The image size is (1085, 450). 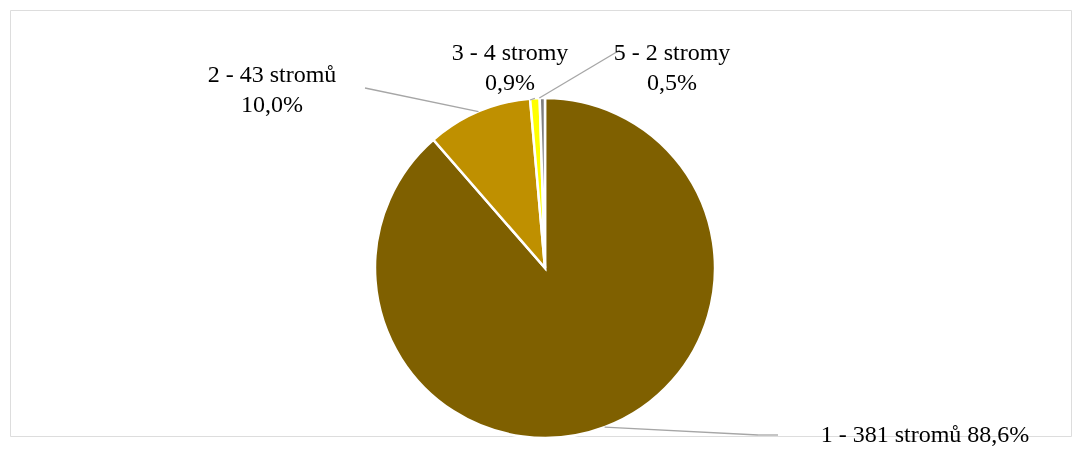 What do you see at coordinates (672, 82) in the screenshot?
I see `data-label: 0,5%` at bounding box center [672, 82].